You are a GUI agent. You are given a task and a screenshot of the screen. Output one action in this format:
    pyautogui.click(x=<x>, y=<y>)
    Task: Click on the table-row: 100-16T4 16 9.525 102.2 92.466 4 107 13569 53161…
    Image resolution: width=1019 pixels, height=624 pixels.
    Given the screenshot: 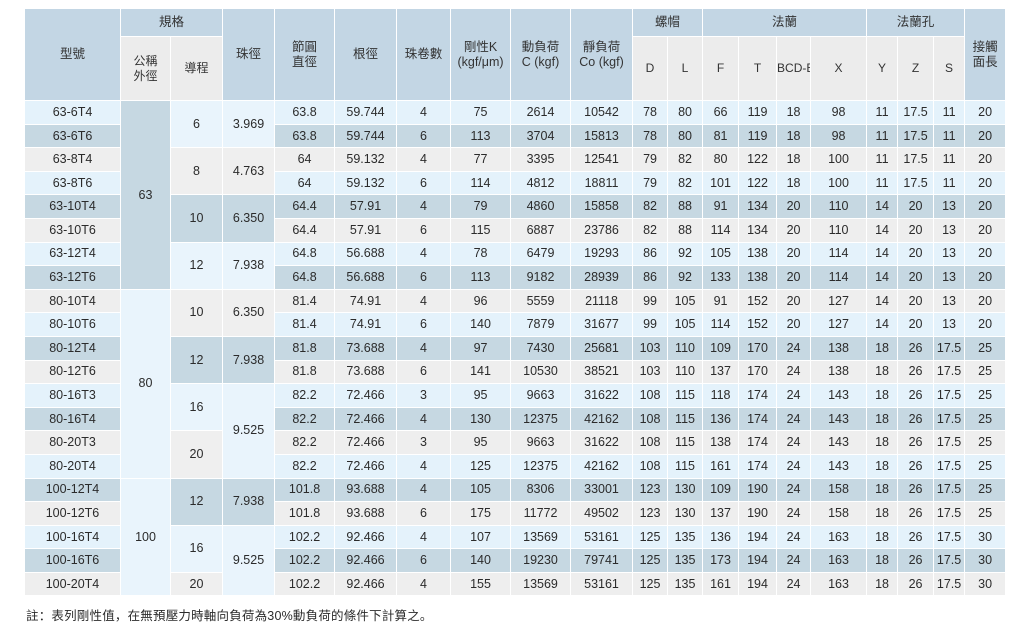 What is the action you would take?
    pyautogui.click(x=515, y=560)
    